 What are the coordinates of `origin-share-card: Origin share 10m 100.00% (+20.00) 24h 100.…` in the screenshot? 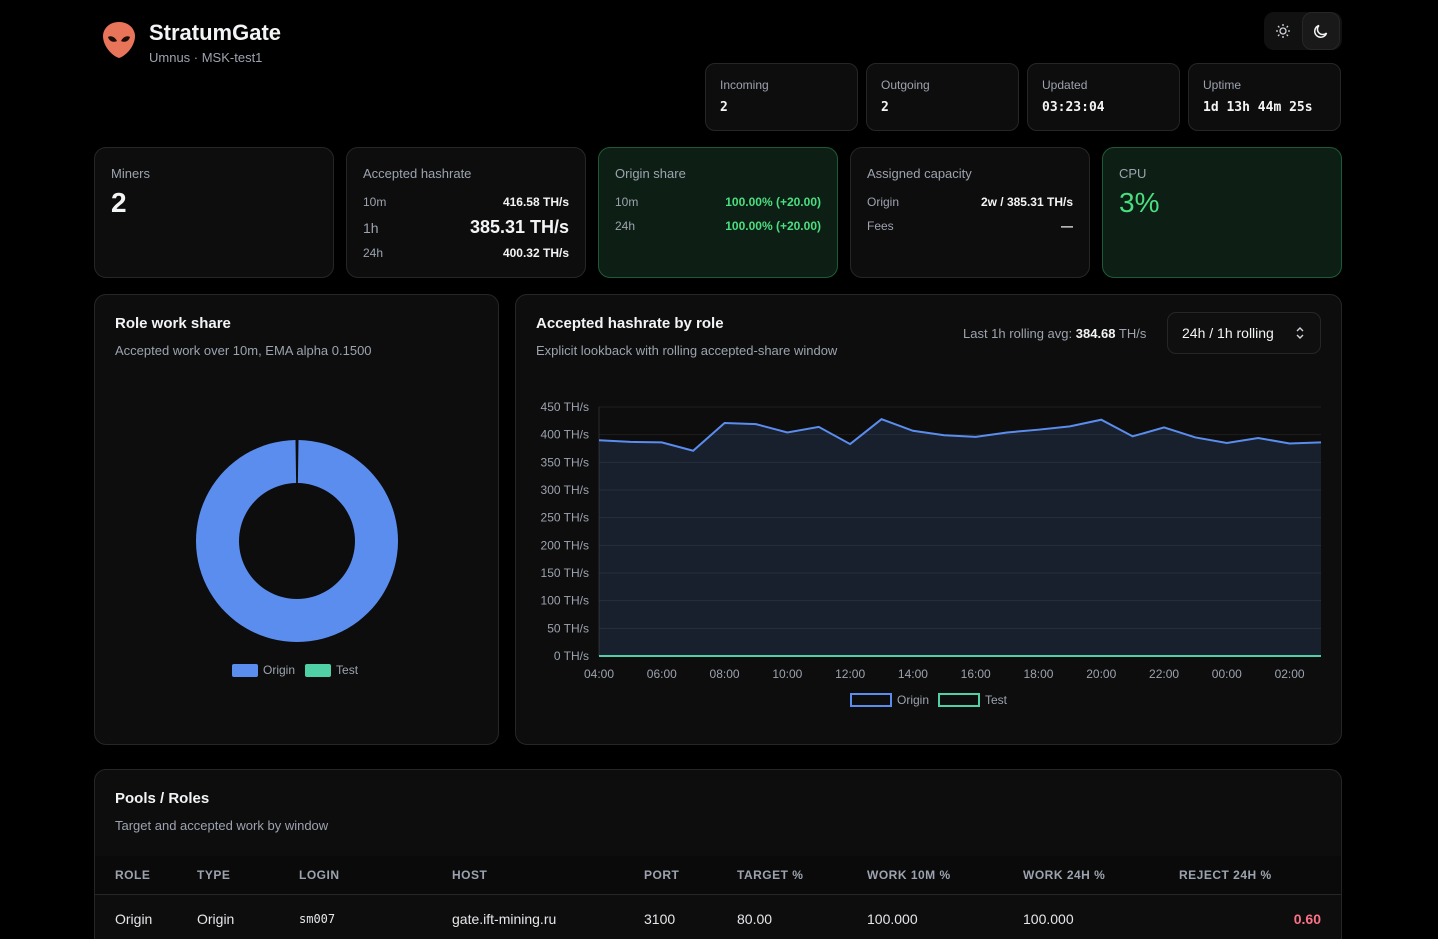 It's located at (718, 212).